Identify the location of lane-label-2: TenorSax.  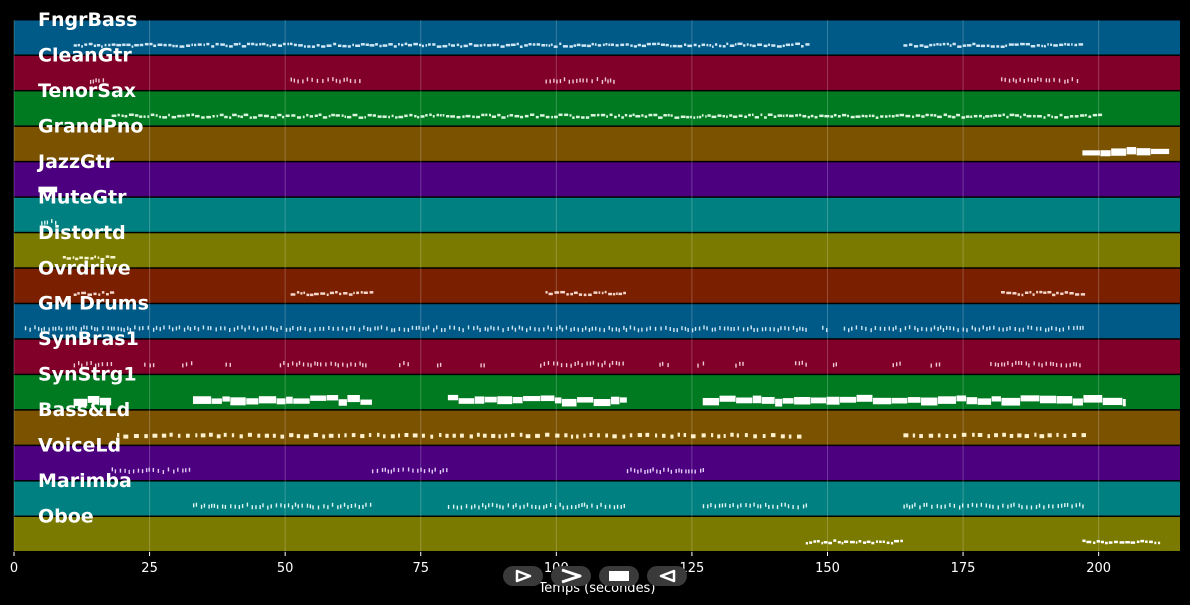
(87, 91).